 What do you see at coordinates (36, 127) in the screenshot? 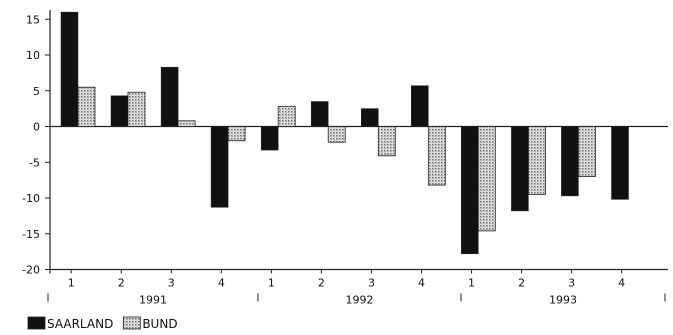
I see `y-tick-label: 0` at bounding box center [36, 127].